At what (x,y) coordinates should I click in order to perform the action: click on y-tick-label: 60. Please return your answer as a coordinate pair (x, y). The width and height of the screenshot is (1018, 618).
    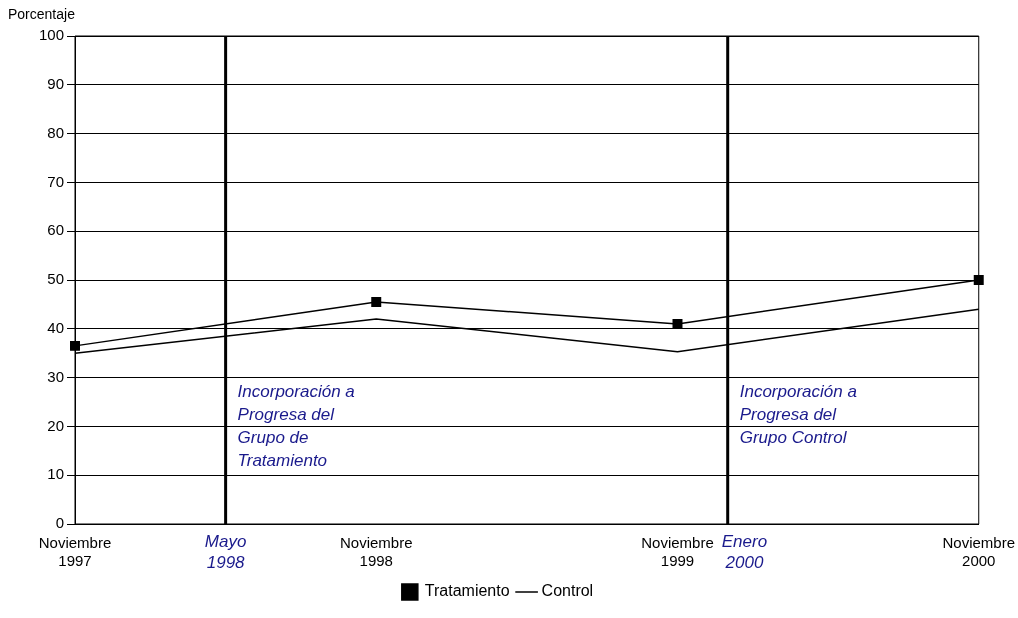
    Looking at the image, I should click on (55, 230).